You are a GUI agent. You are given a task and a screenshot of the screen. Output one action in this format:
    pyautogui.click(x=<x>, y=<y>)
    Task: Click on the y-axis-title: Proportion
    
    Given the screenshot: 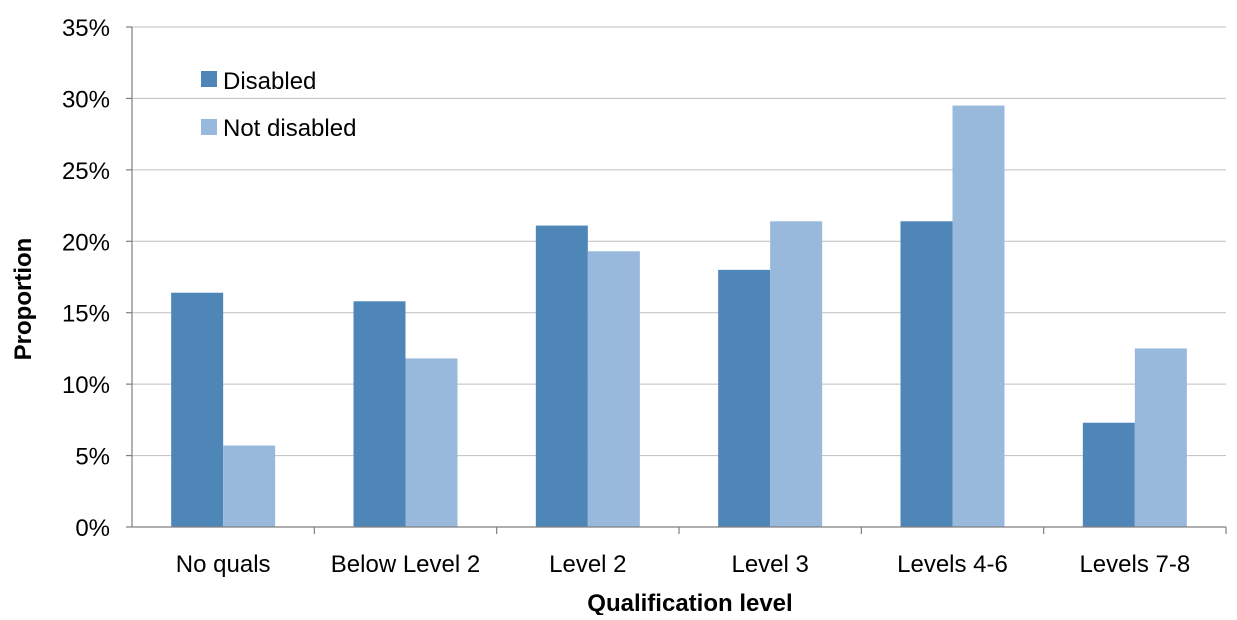 What is the action you would take?
    pyautogui.click(x=23, y=299)
    